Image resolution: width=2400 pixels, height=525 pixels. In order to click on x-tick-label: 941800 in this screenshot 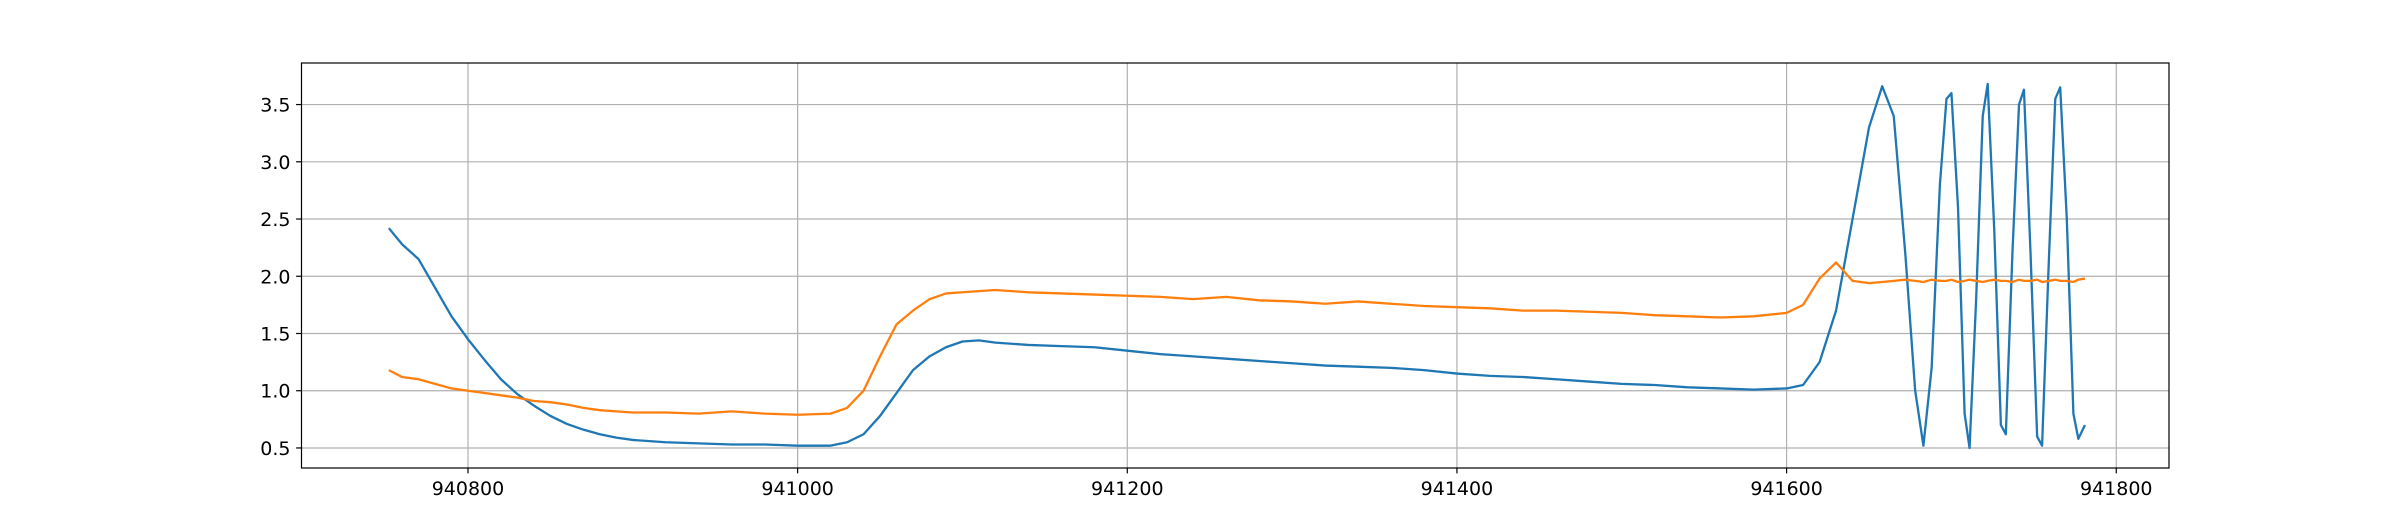, I will do `click(2116, 489)`.